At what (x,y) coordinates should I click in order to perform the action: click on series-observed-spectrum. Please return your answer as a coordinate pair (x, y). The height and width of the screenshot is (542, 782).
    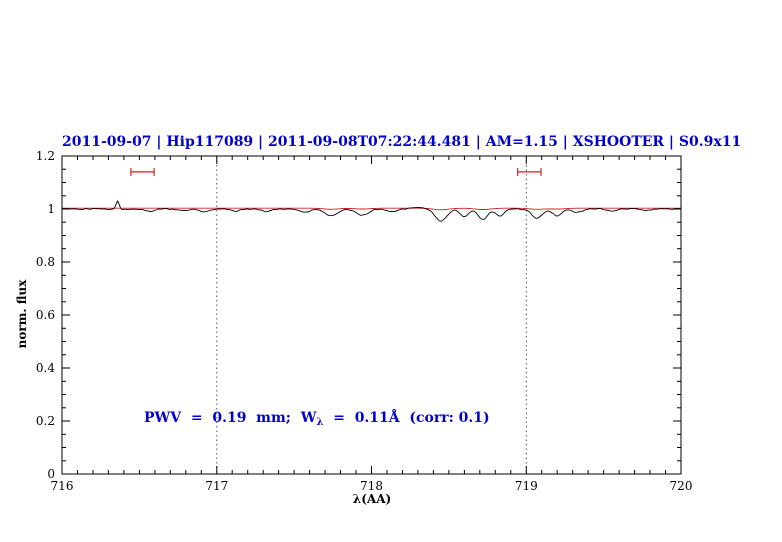
    Looking at the image, I should click on (371, 211).